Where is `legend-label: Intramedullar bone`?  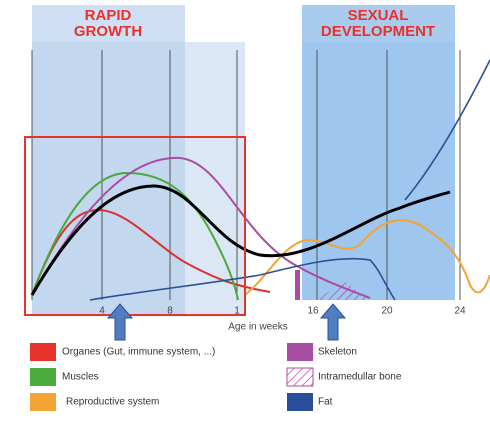
legend-label: Intramedullar bone is located at coordinates (360, 377).